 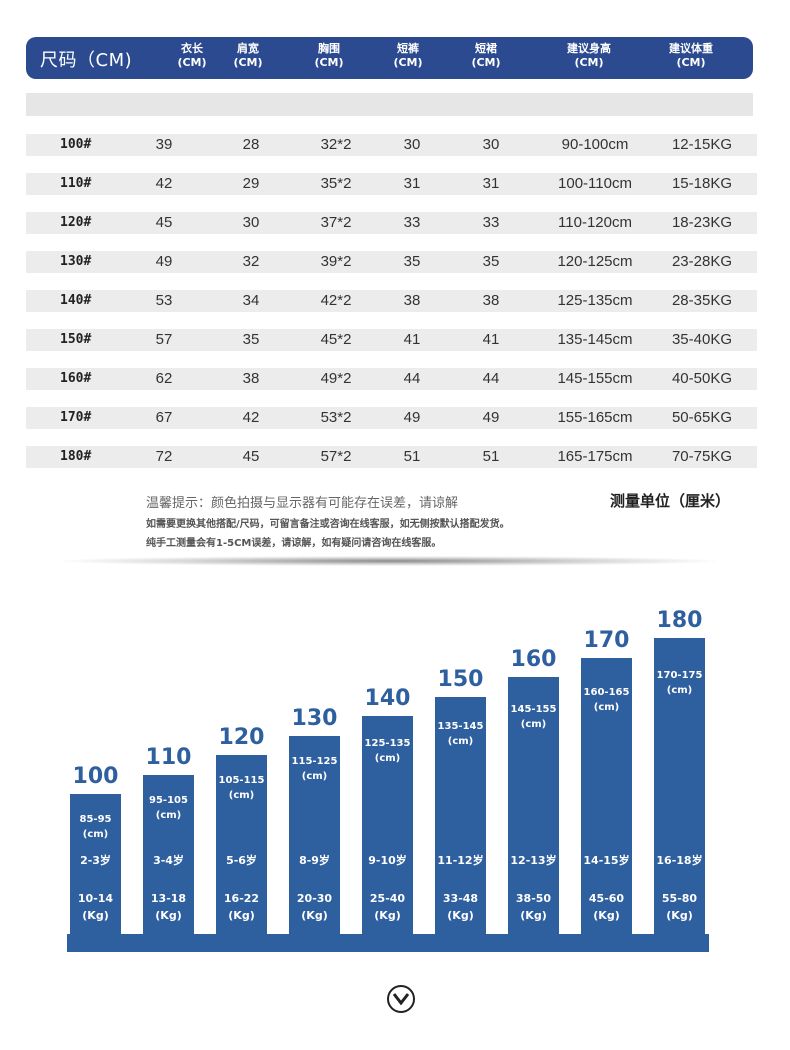 What do you see at coordinates (328, 524) in the screenshot?
I see `exchange-note: 如需要更换其他搭配/尺码，可留言备注或咨询在线客服，如无侧按默认搭配发货。` at bounding box center [328, 524].